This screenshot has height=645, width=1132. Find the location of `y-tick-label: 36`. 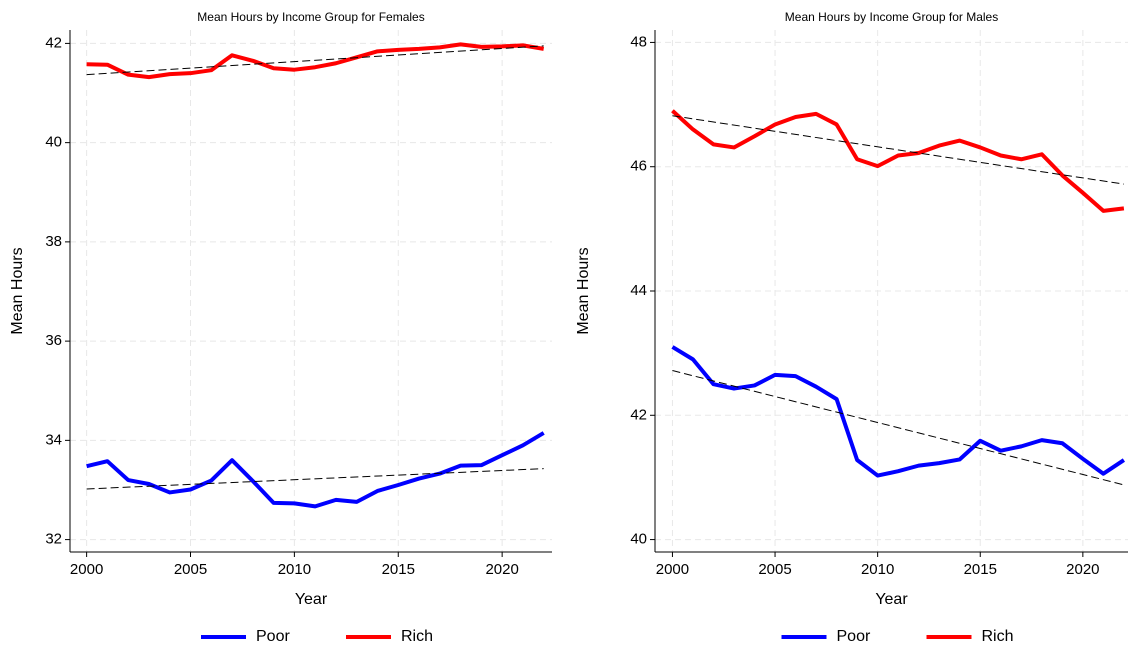

y-tick-label: 36 is located at coordinates (53, 340).